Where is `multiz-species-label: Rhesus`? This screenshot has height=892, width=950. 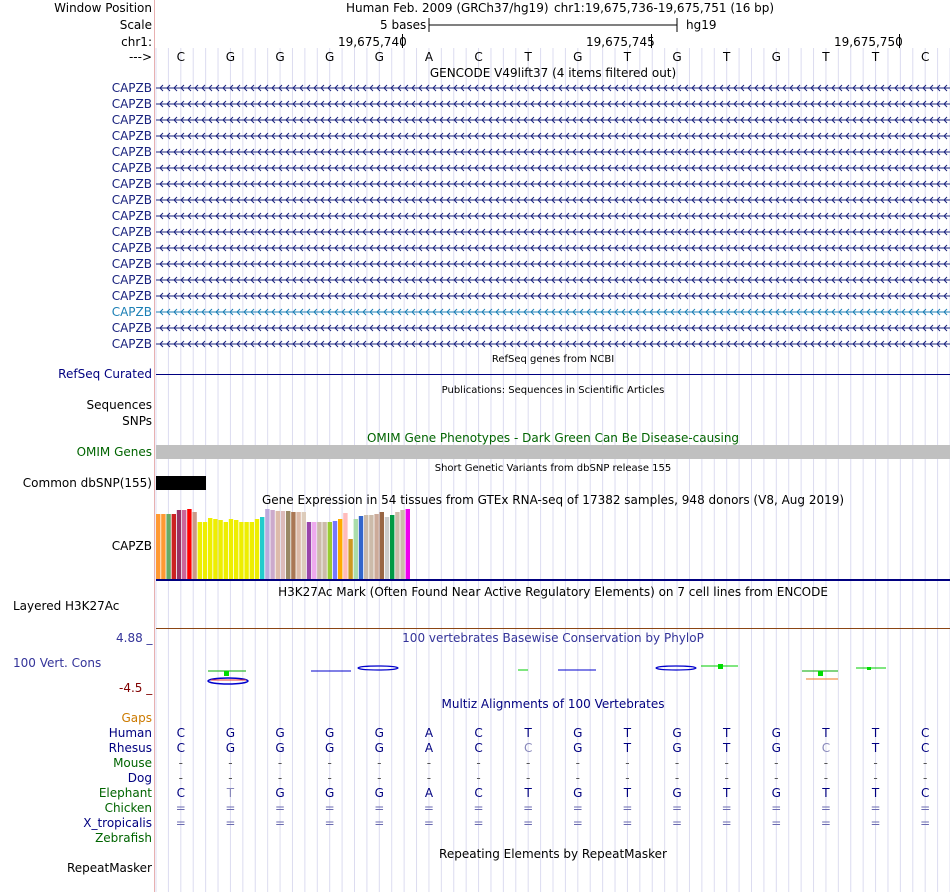
multiz-species-label: Rhesus is located at coordinates (130, 748).